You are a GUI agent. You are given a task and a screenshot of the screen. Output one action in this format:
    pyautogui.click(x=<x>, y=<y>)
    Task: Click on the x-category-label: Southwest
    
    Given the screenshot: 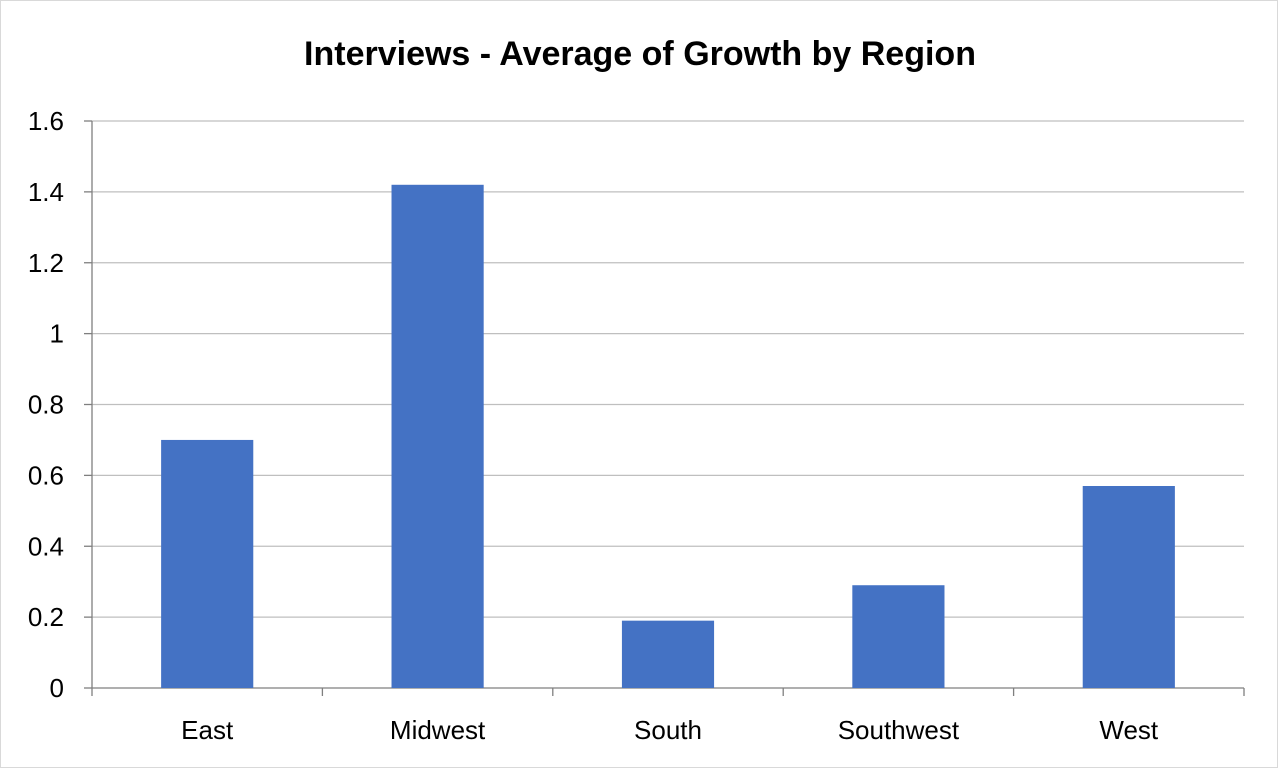 What is the action you would take?
    pyautogui.click(x=899, y=730)
    